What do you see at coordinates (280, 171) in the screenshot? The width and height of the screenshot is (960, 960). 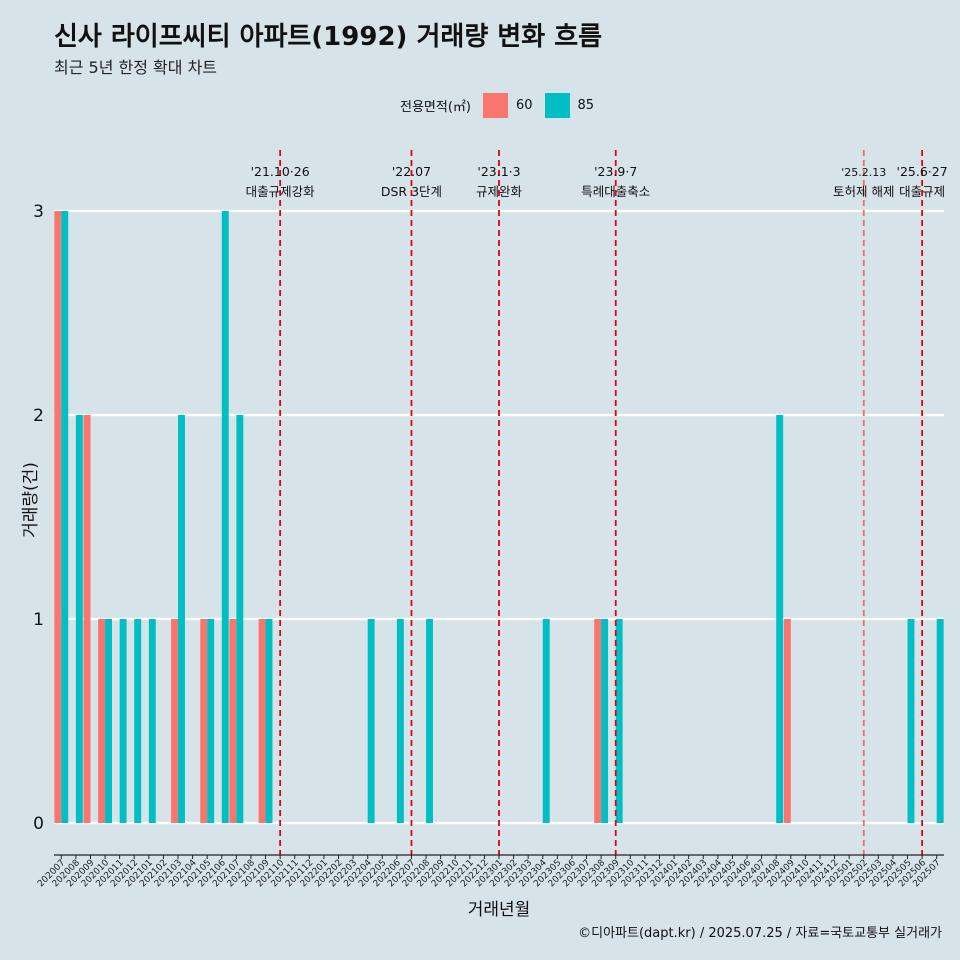 I see `event-date-202110: '21.10·26` at bounding box center [280, 171].